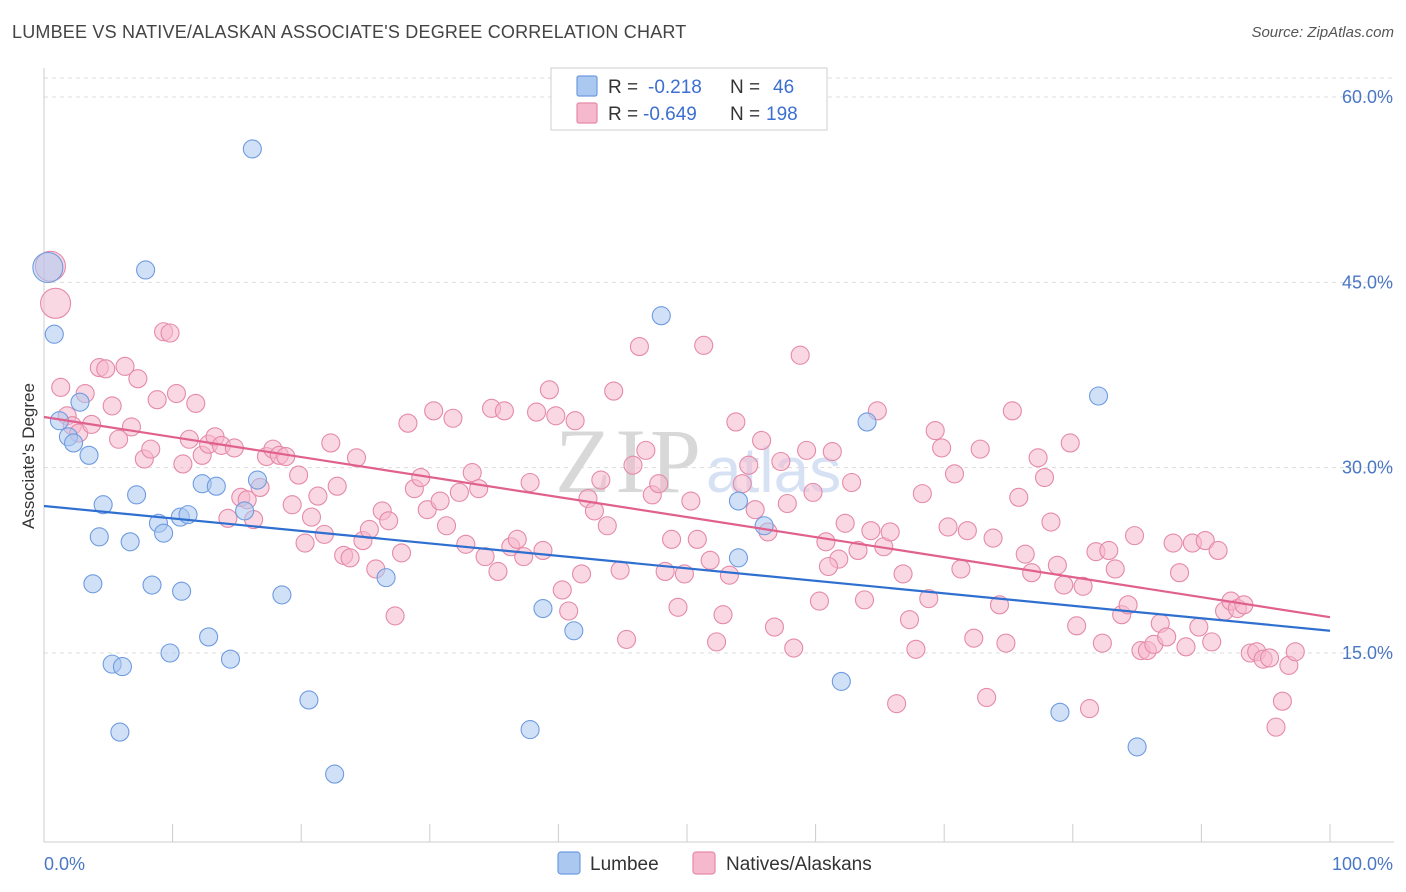 This screenshot has height=892, width=1406. Describe the element at coordinates (745, 114) in the screenshot. I see `legend-native-n-label: N =` at that location.